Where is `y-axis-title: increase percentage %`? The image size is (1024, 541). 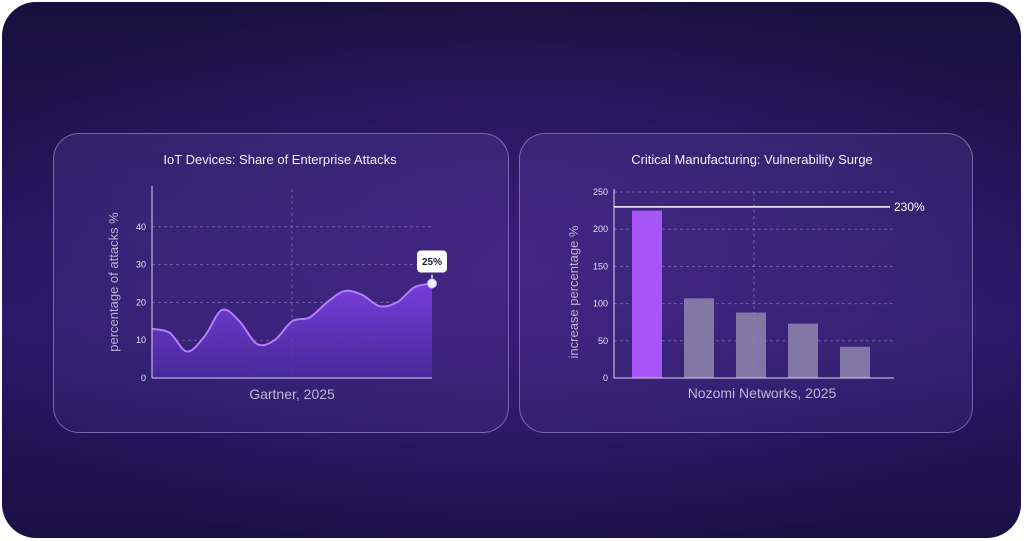
y-axis-title: increase percentage % is located at coordinates (573, 291).